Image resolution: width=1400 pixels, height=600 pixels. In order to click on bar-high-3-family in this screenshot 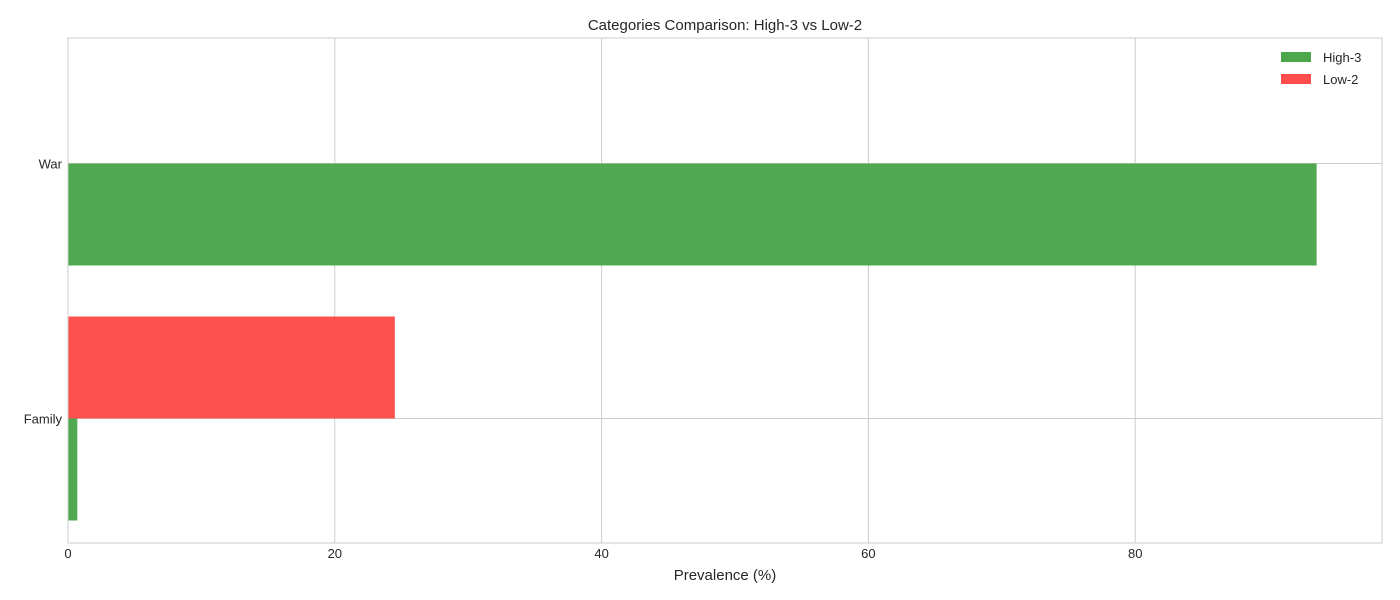, I will do `click(73, 469)`.